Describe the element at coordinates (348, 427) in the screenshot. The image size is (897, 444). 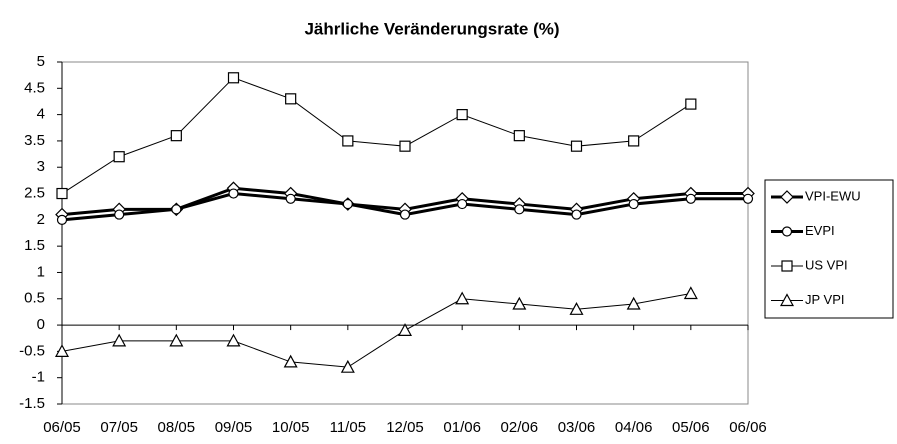
I see `x-tick-label: 11/05` at that location.